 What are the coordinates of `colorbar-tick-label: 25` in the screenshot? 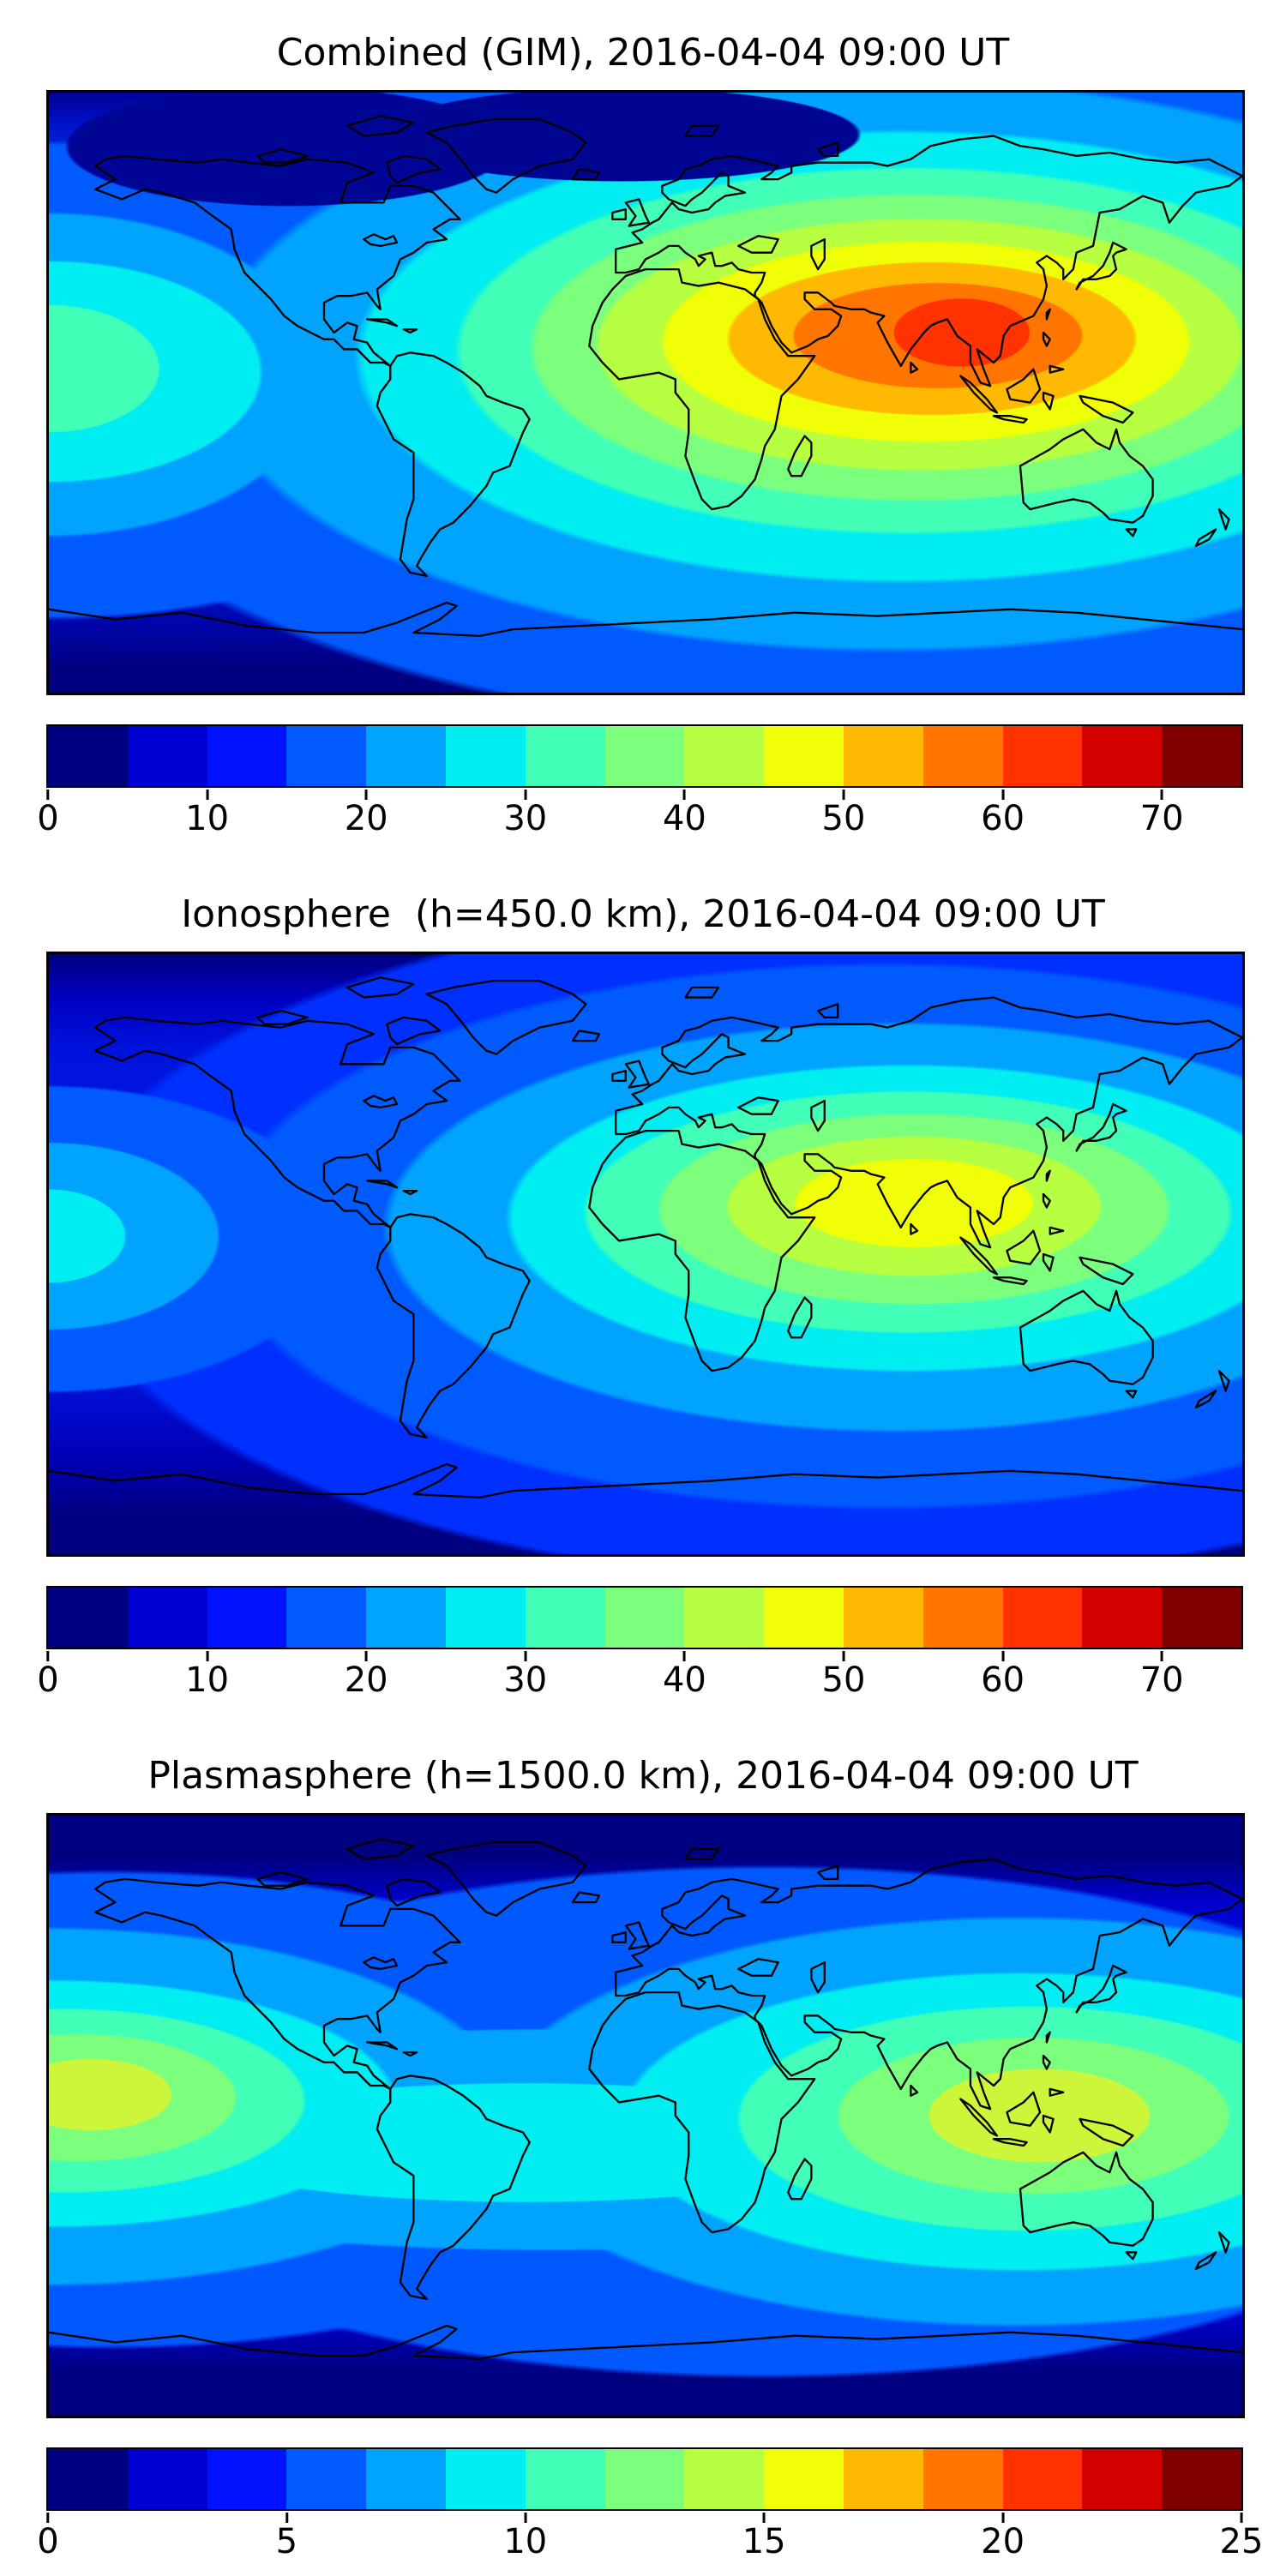 It's located at (1241, 2541).